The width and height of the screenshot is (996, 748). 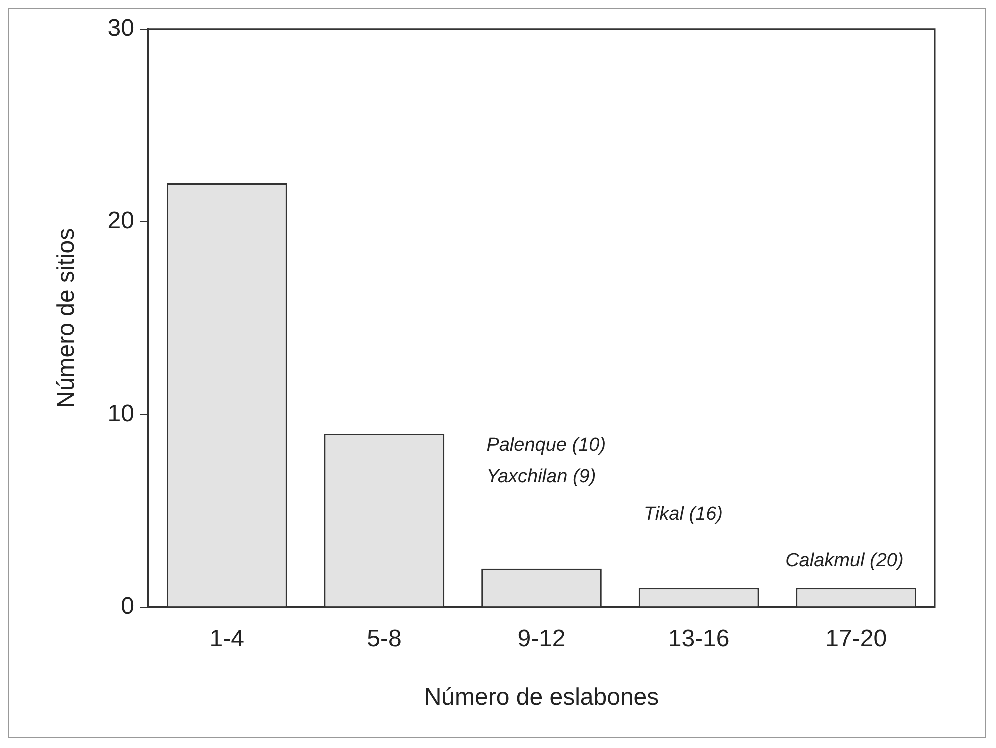 What do you see at coordinates (227, 638) in the screenshot?
I see `x-tick-label: 1-4` at bounding box center [227, 638].